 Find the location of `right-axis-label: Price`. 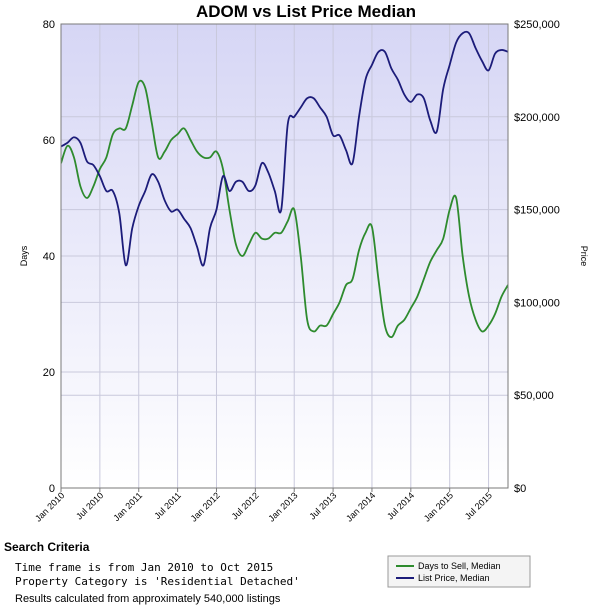

right-axis-label: Price is located at coordinates (584, 256).